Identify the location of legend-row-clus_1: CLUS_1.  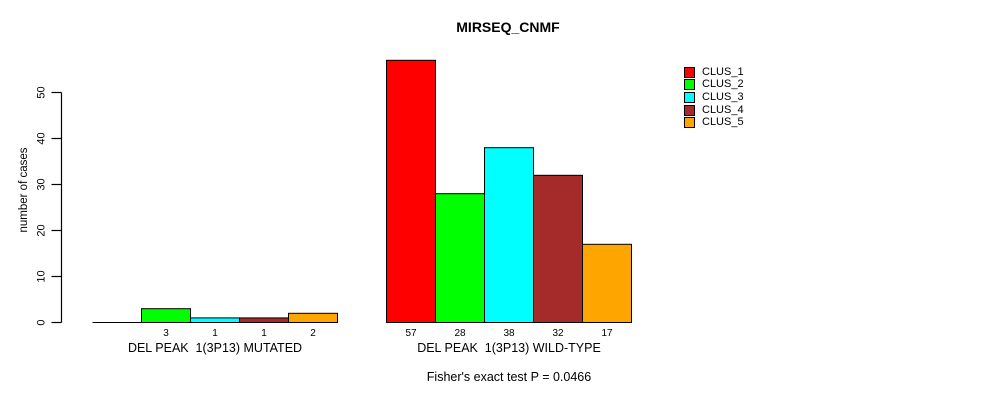
(714, 72).